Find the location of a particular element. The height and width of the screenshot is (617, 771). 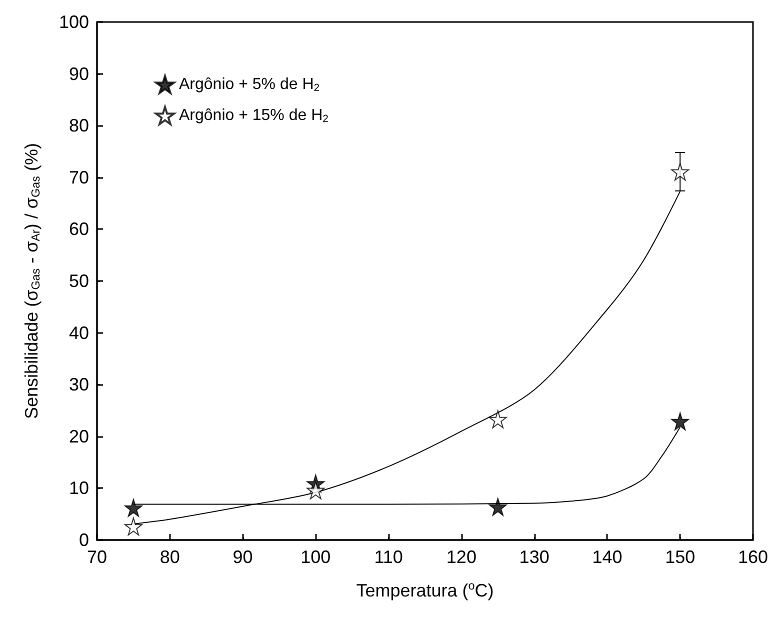

x-tick-label: 160 is located at coordinates (753, 557).